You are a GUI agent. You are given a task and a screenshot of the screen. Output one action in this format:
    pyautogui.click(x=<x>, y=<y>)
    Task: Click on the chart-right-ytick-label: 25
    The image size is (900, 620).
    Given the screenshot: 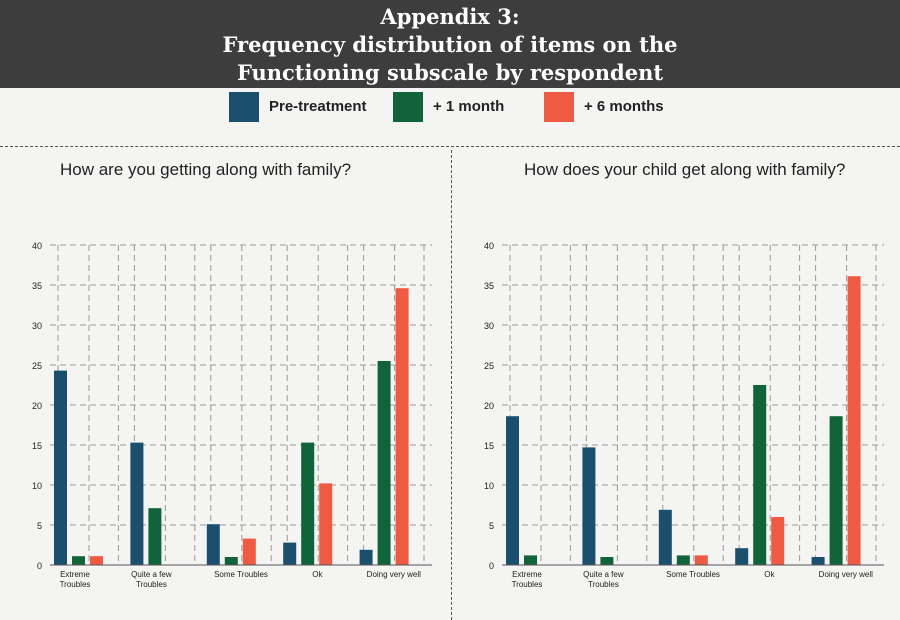 What is the action you would take?
    pyautogui.click(x=489, y=366)
    